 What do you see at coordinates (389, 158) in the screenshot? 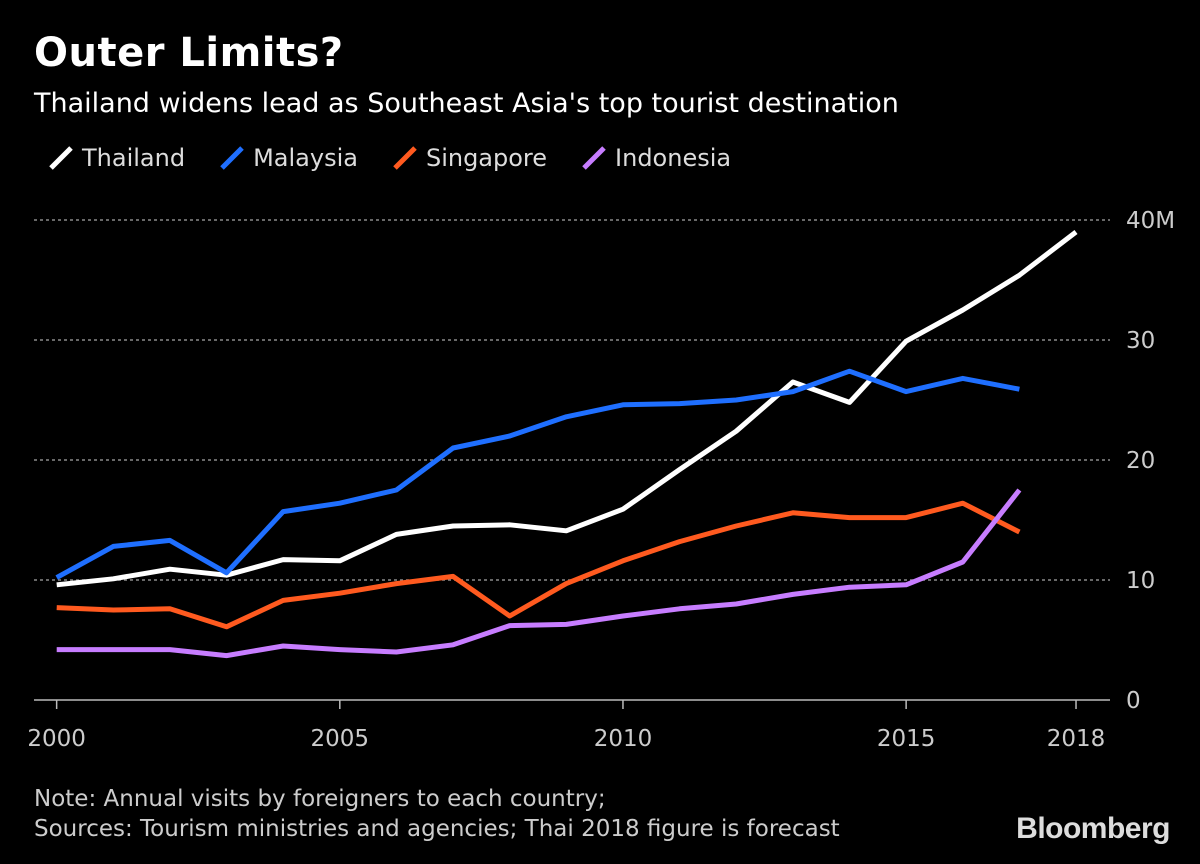
I see `legend: Thailand Malaysia Singapore Indonesia` at bounding box center [389, 158].